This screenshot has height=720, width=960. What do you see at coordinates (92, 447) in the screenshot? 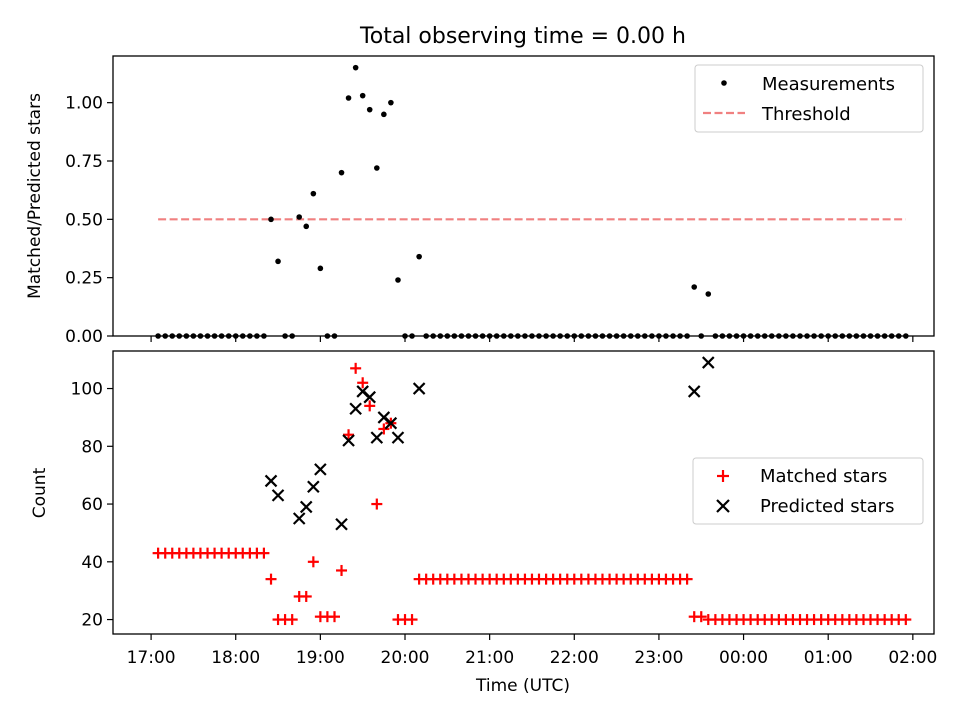
I see `bottom-y-tick-label: 80` at bounding box center [92, 447].